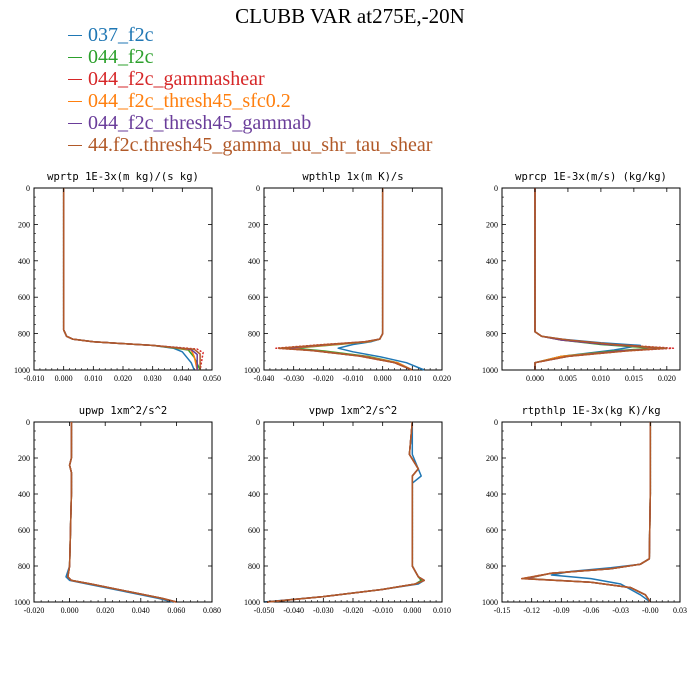 Image resolution: width=700 pixels, height=700 pixels. Describe the element at coordinates (591, 177) in the screenshot. I see `panel-title-2: wprcp 1E-3x(m/s) (kg/kg)` at that location.